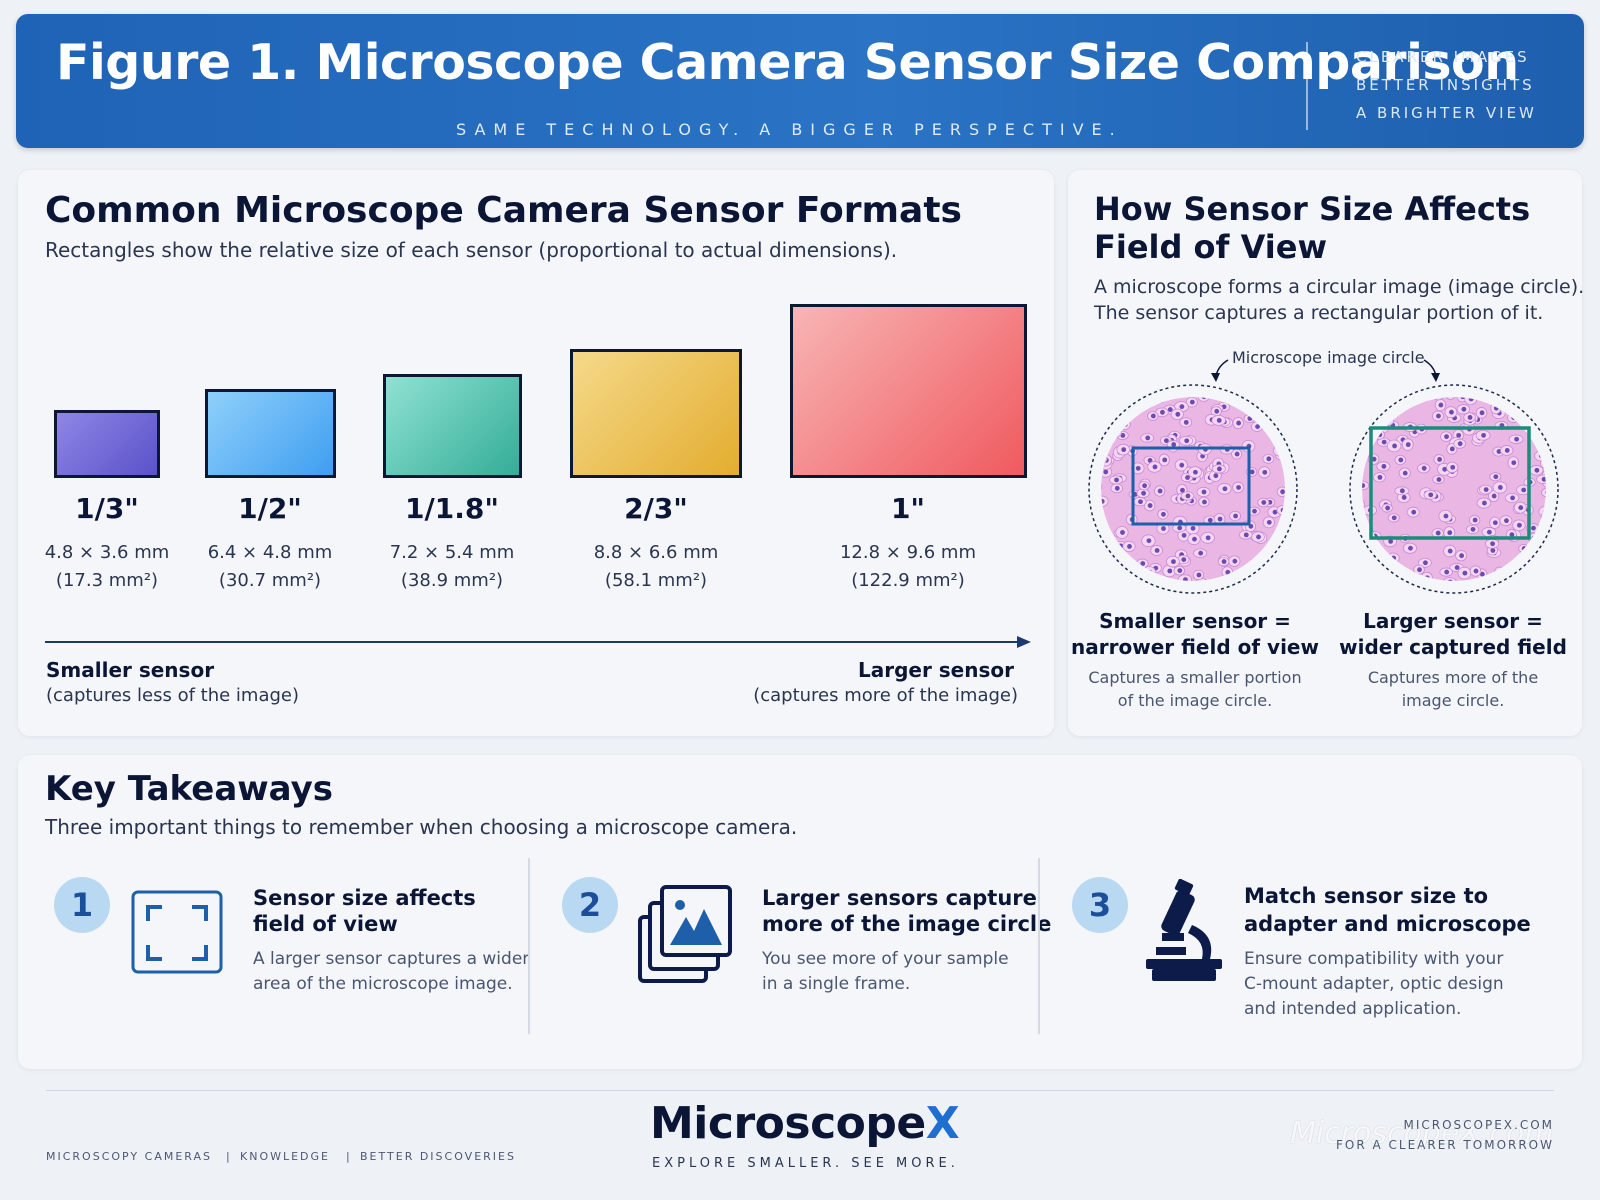  What do you see at coordinates (1195, 647) in the screenshot?
I see `small-sensor-caption-title-2: narrower field of view` at bounding box center [1195, 647].